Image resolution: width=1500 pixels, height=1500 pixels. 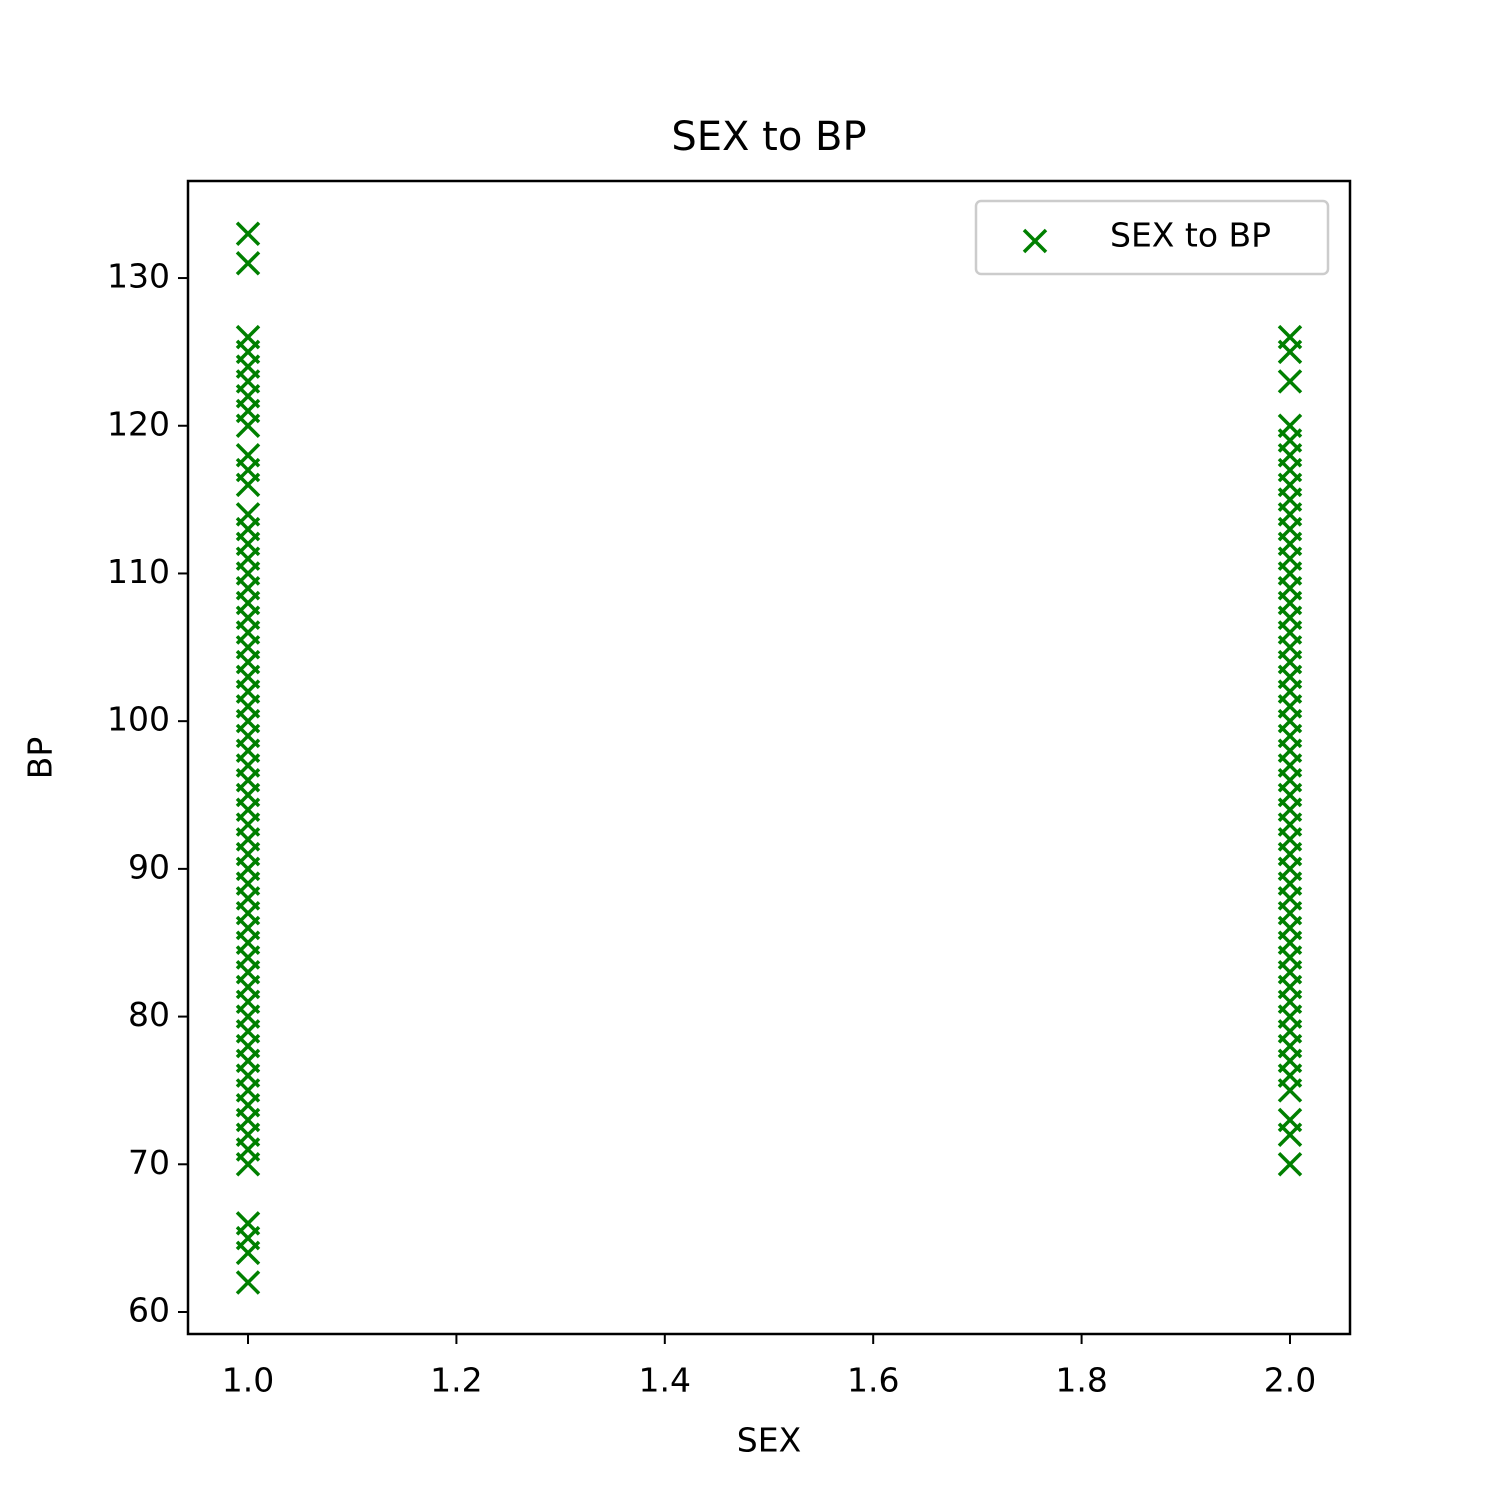 I want to click on x-tick-label: 1.6, so click(x=873, y=1380).